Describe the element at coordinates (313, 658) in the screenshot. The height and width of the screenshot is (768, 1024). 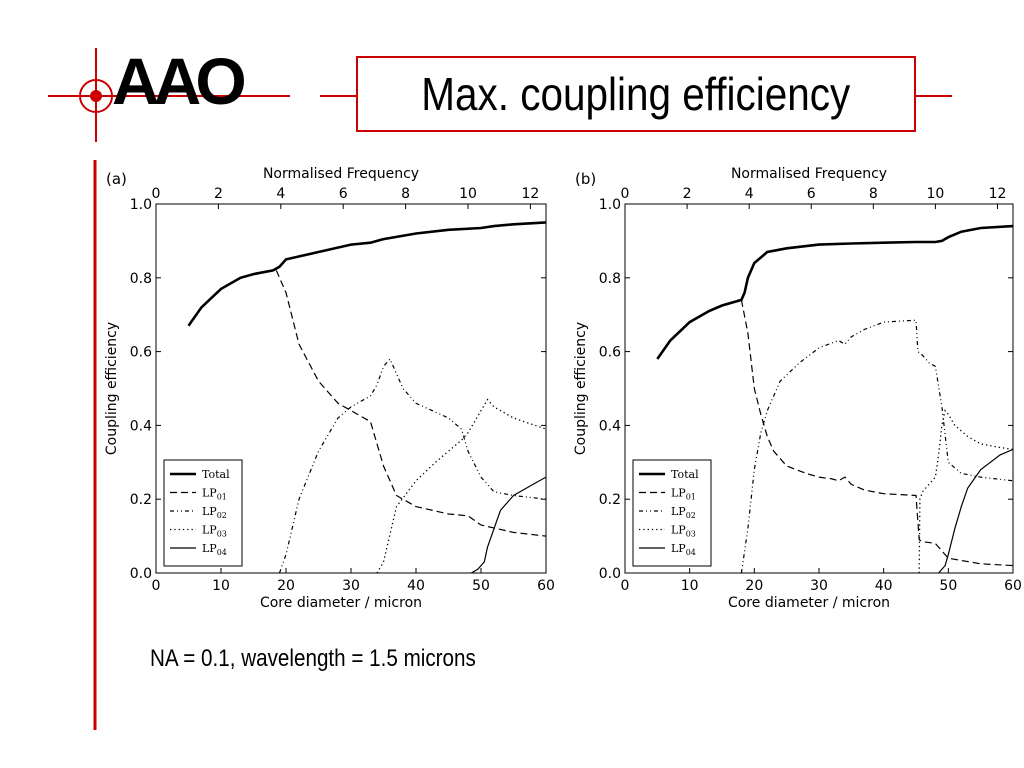
I see `caption: NA = 0.1, wavelength = 1.5 microns` at that location.